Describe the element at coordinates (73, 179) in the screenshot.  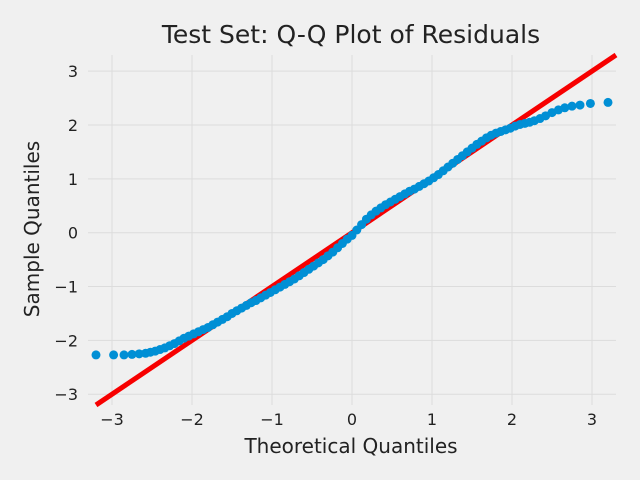
I see `y-tick-label: 1` at that location.